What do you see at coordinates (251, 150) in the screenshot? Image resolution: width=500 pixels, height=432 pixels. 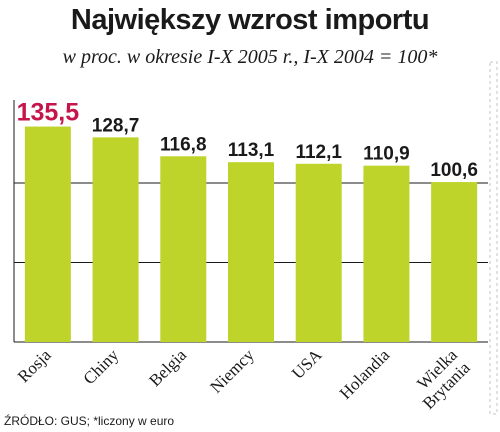 I see `value-label: 113,1` at bounding box center [251, 150].